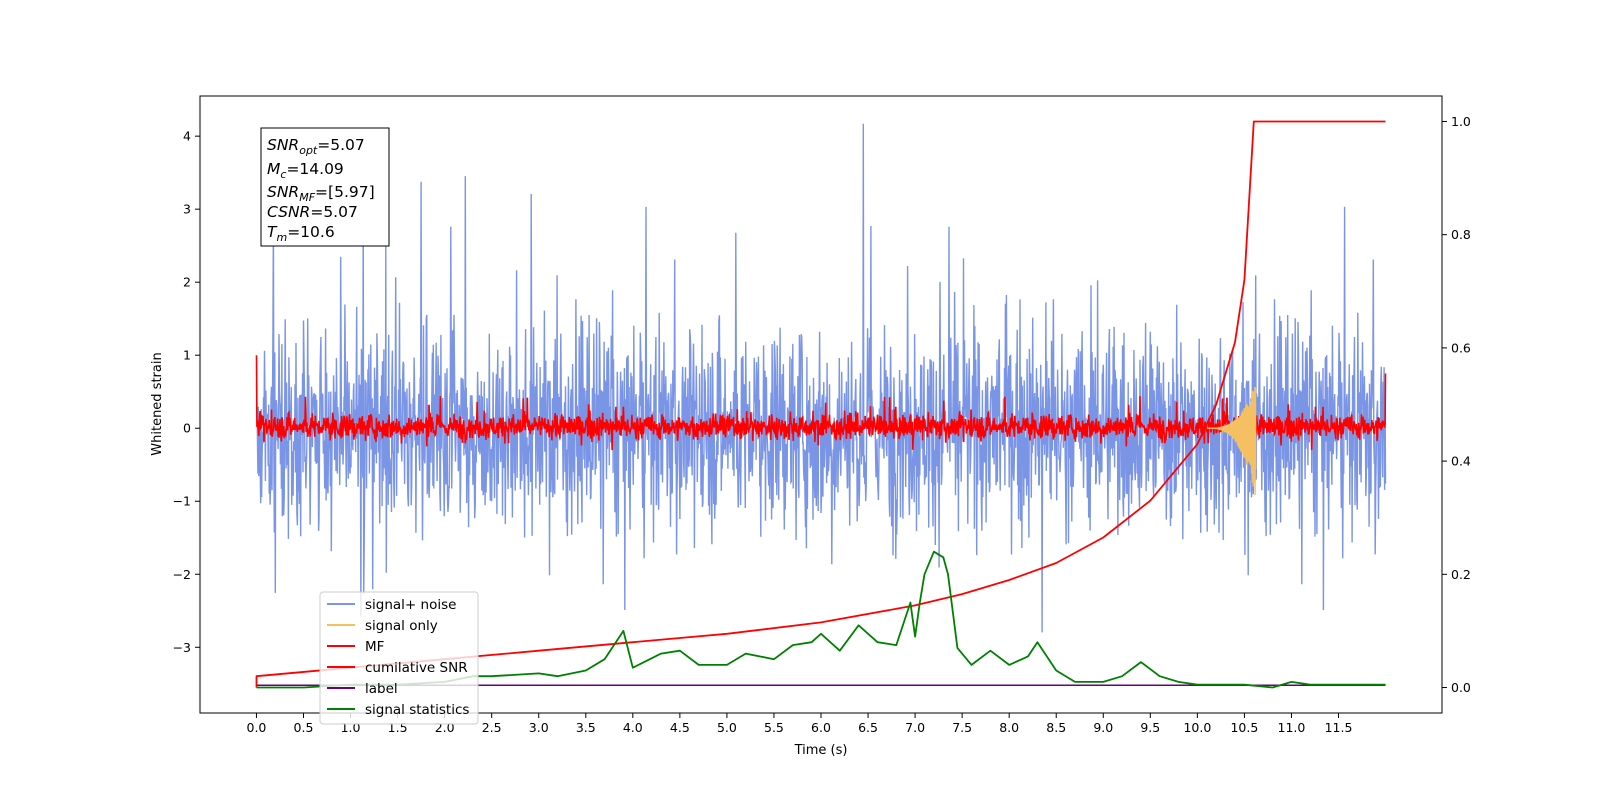 The image size is (1600, 800). I want to click on y-axis-right: 0.0 0.2 0.4 0.6 0.8 1.0, so click(1456, 404).